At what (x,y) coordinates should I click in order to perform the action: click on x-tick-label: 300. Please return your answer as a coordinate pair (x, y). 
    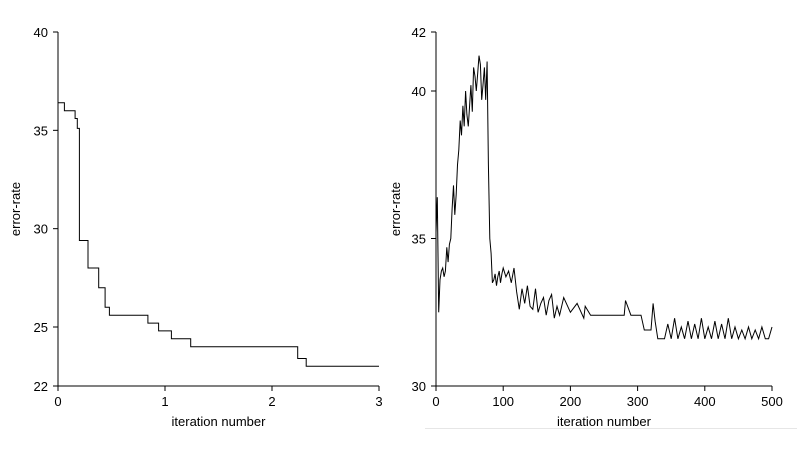
    Looking at the image, I should click on (638, 401).